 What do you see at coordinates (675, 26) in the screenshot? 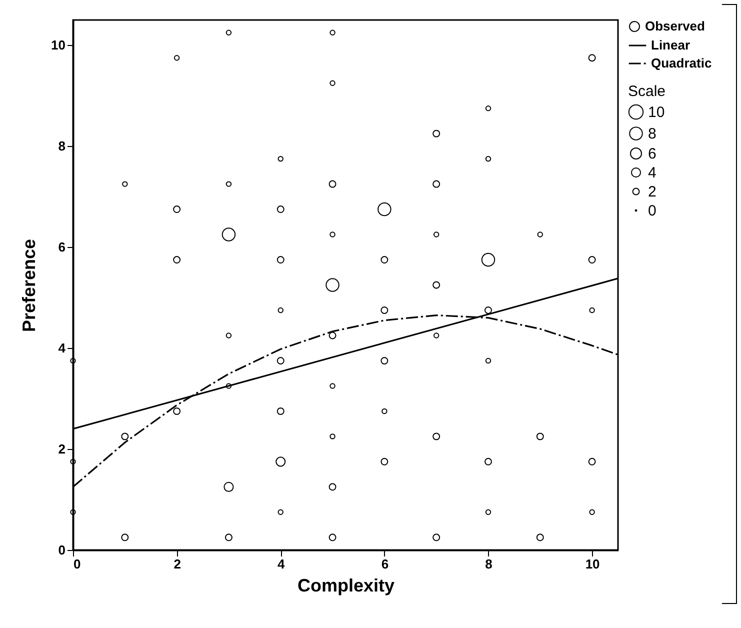
I see `legend-label: Observed` at bounding box center [675, 26].